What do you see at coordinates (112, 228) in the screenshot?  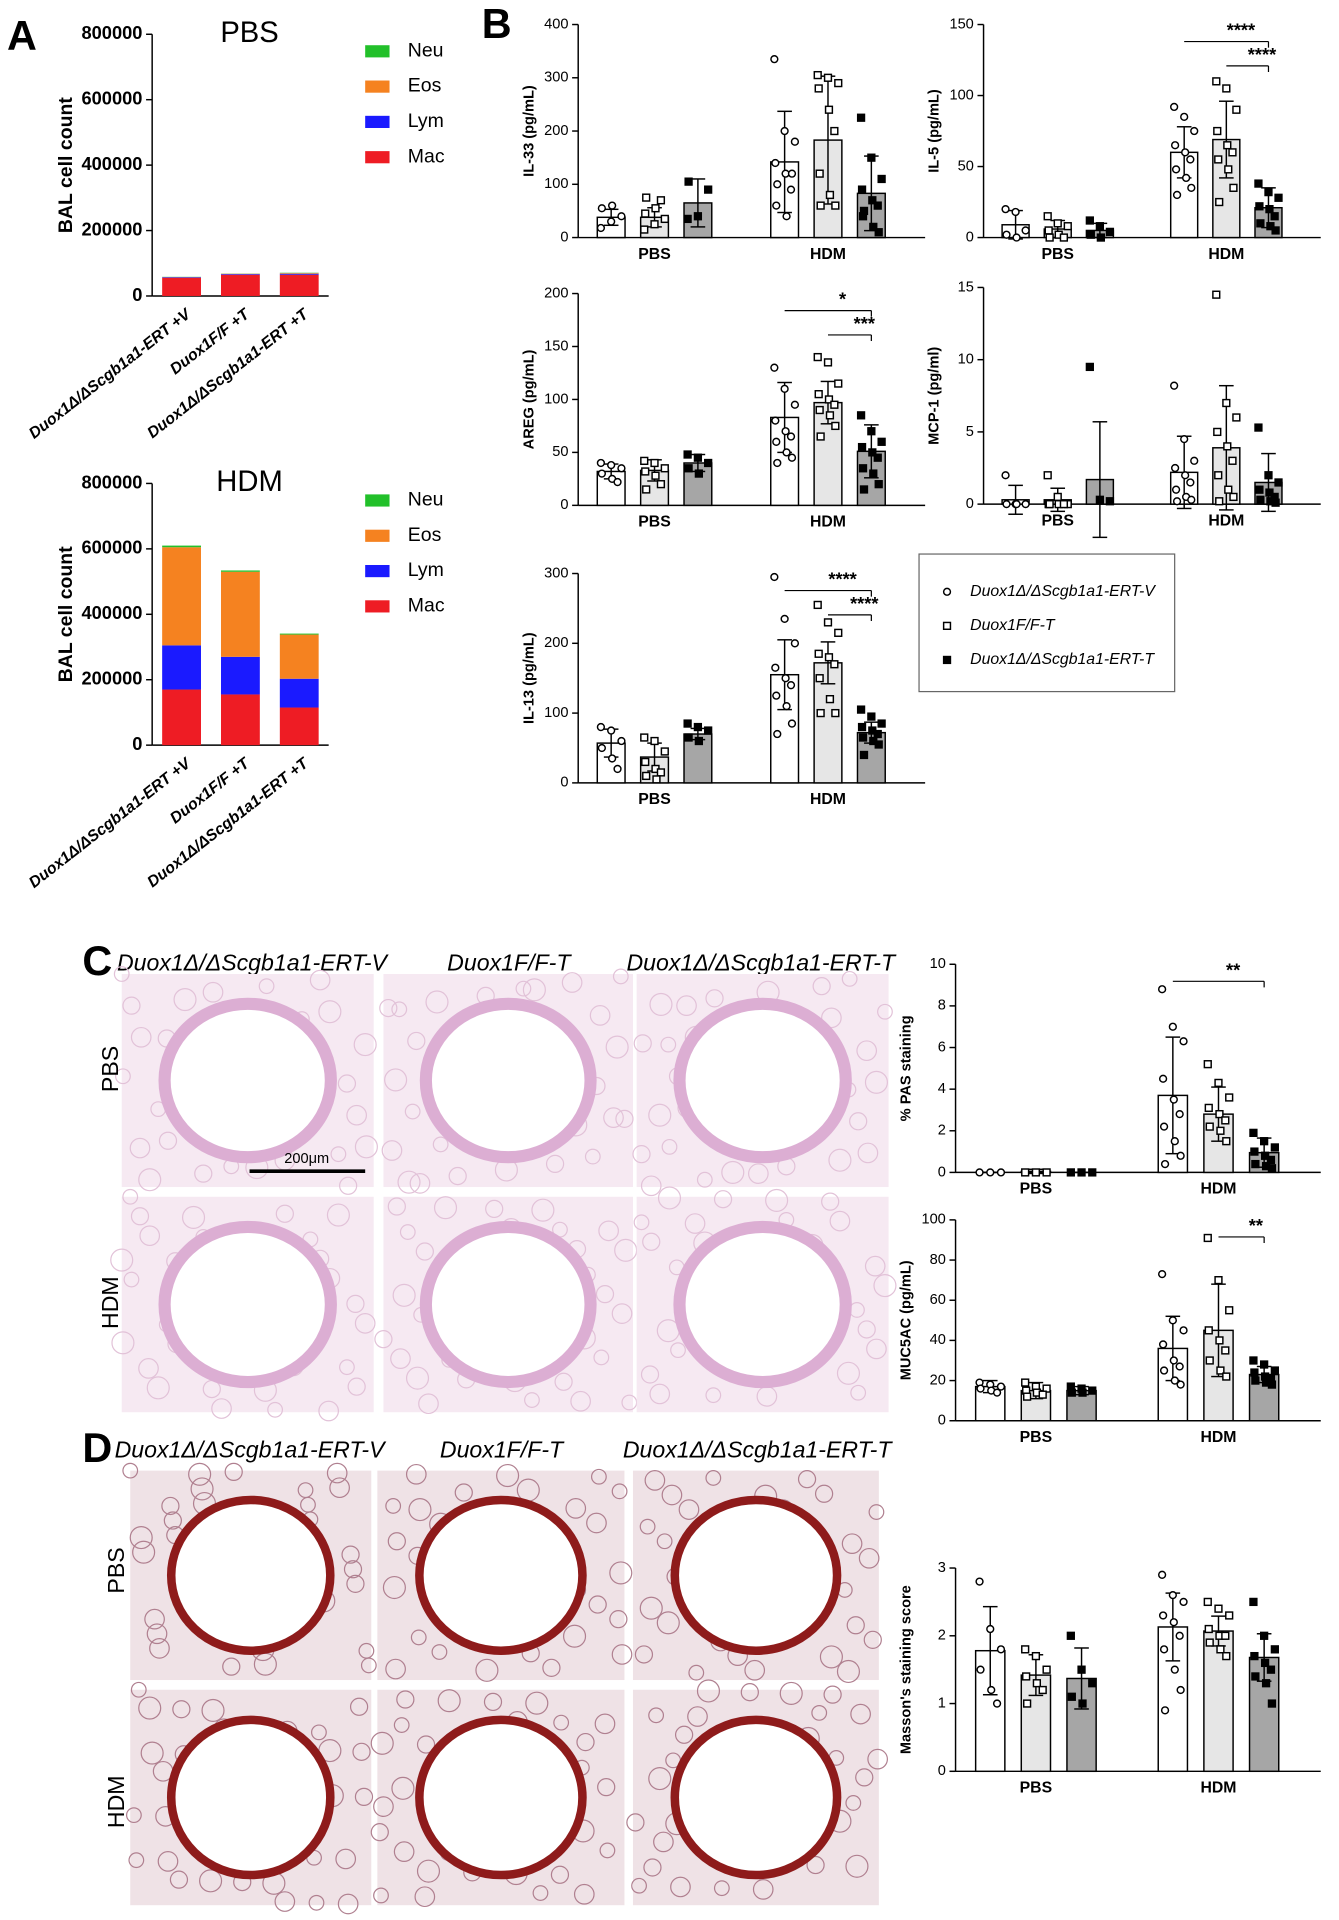 I see `y-tick-label: 200000` at bounding box center [112, 228].